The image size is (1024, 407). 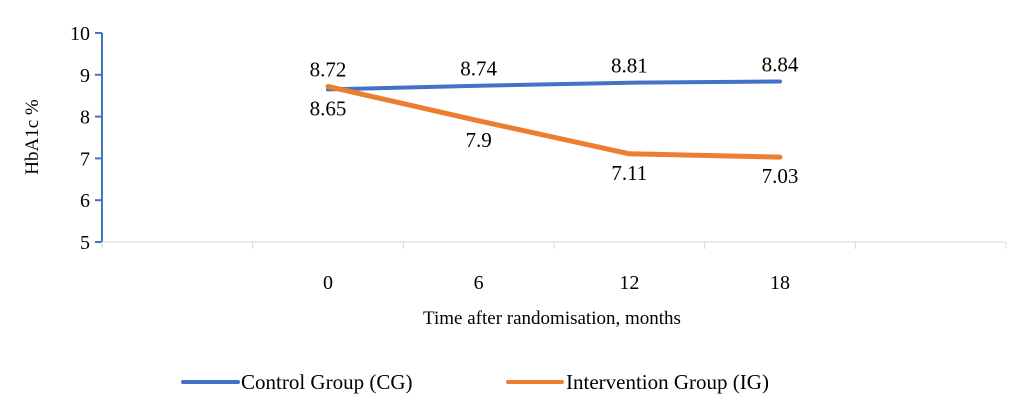 I want to click on x-tick-label: 0, so click(x=328, y=283).